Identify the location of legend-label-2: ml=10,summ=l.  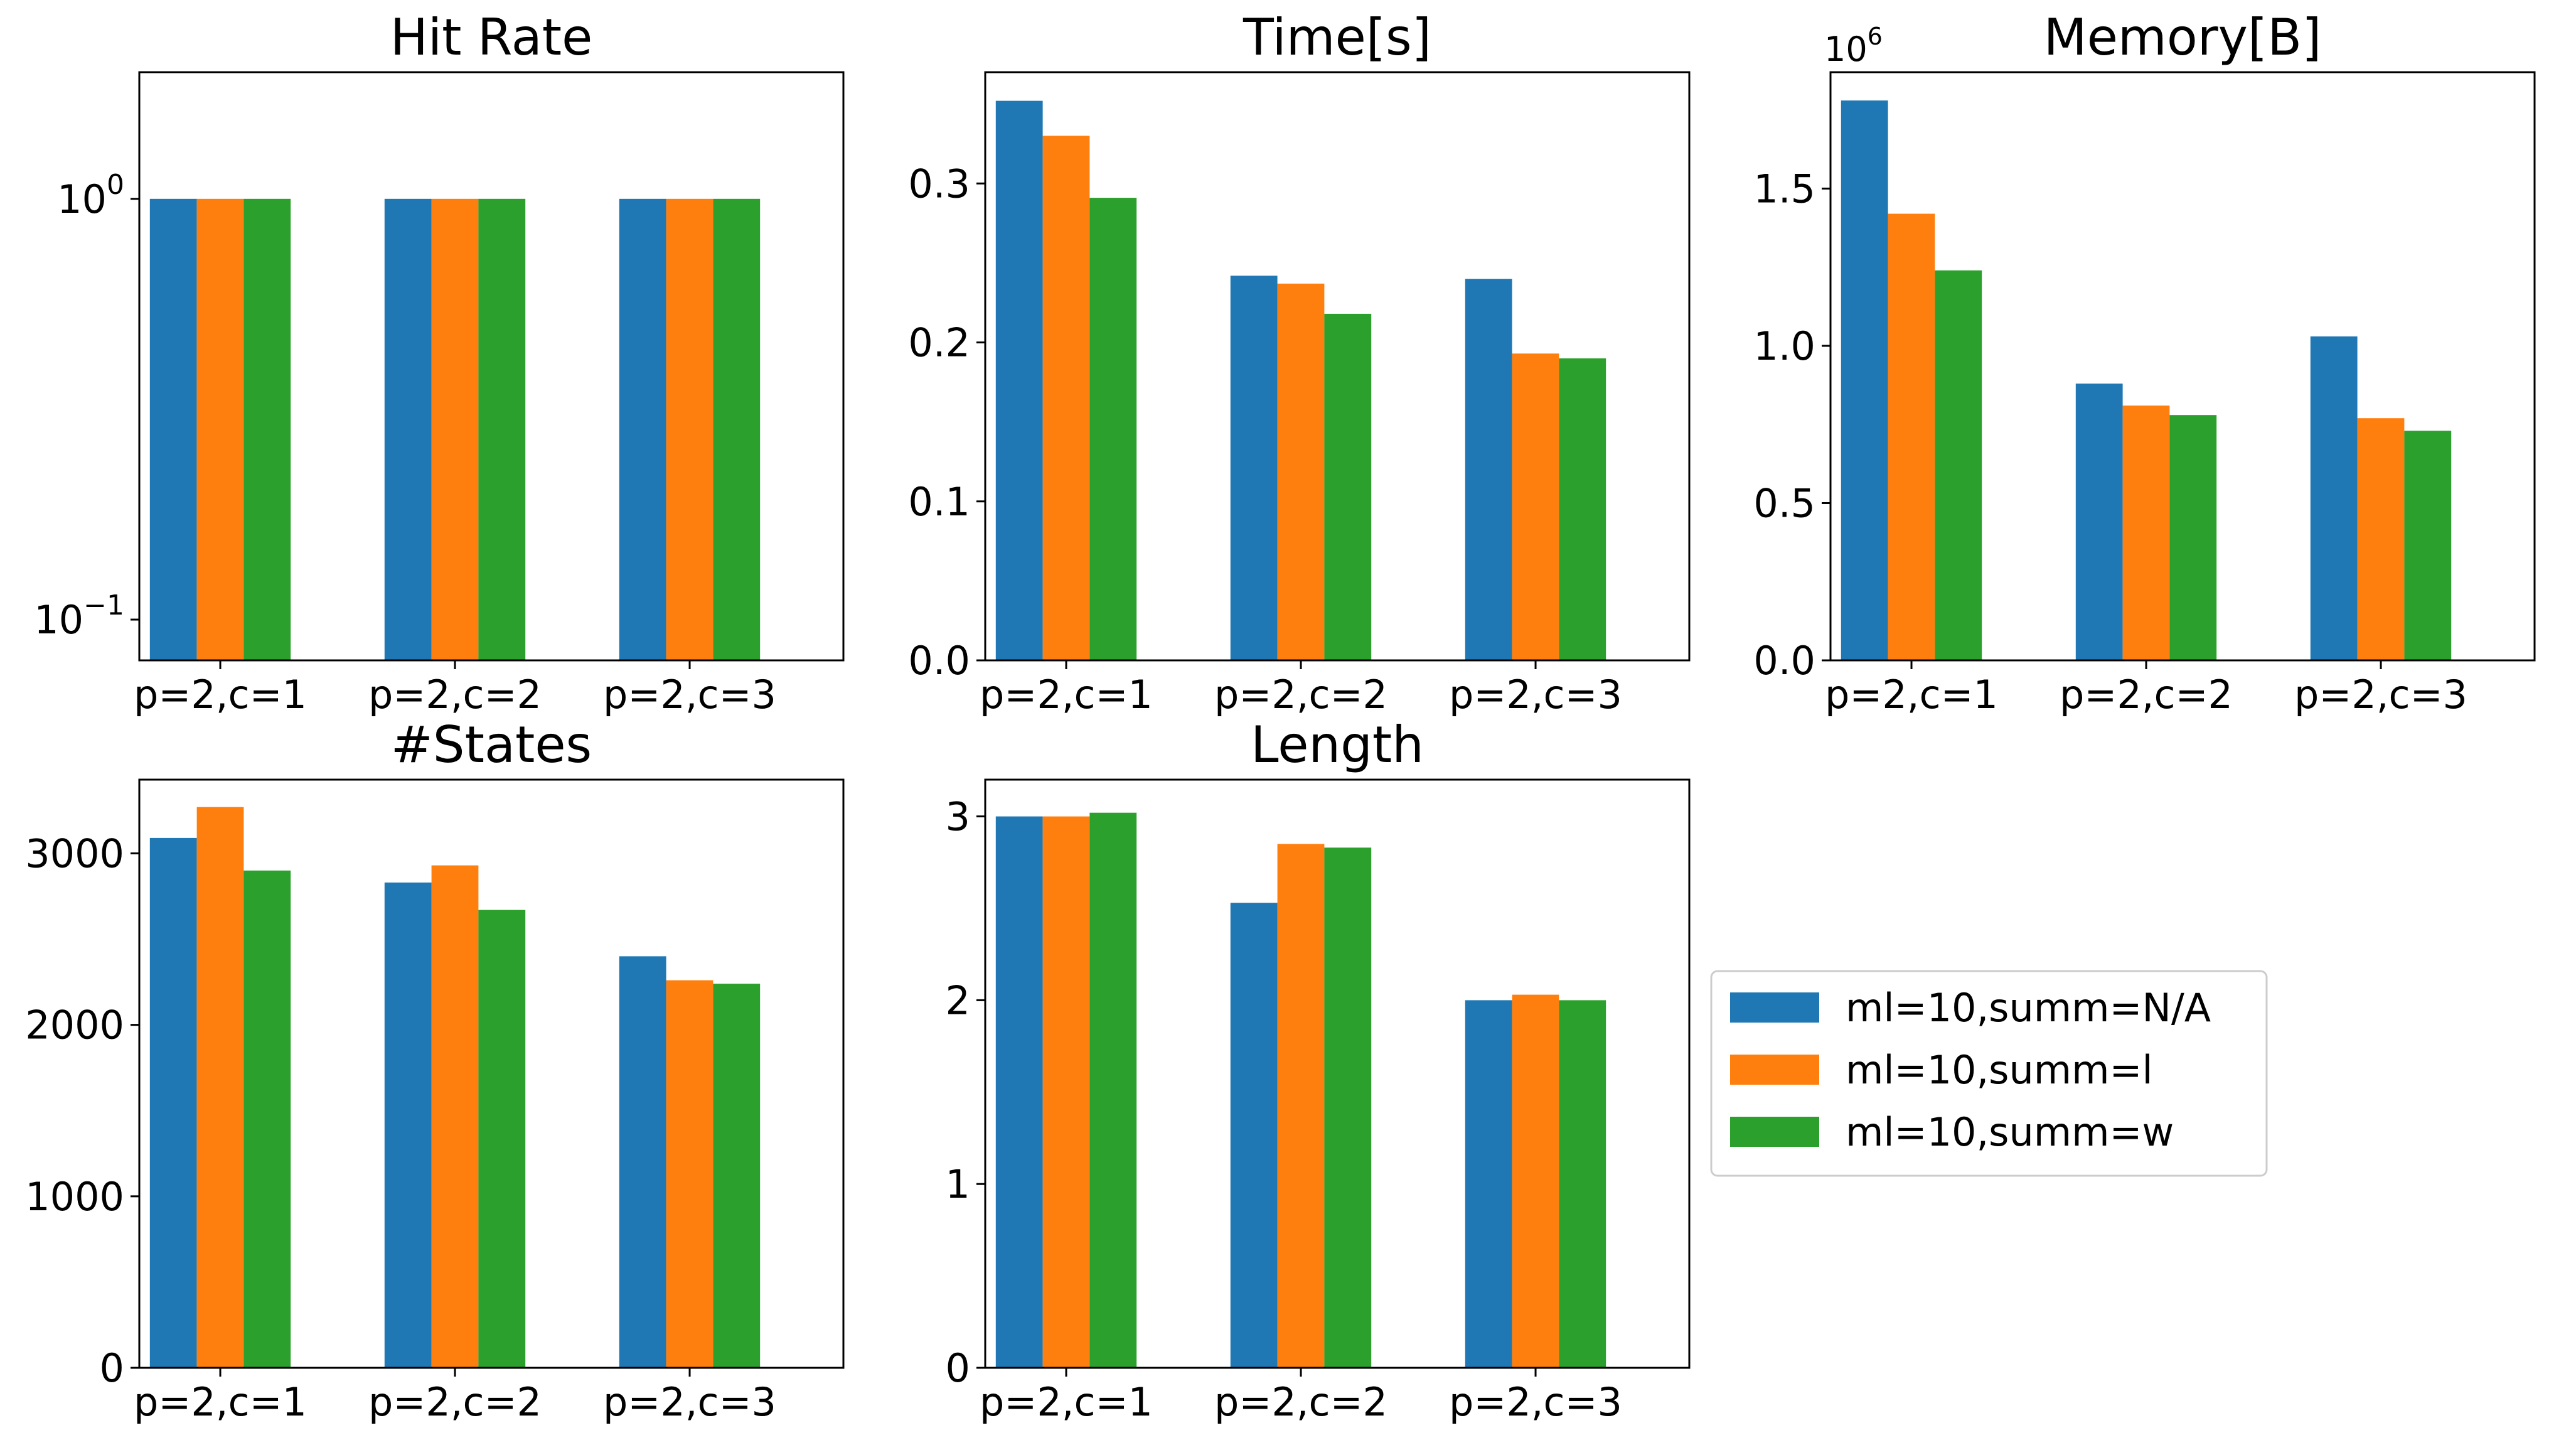
(1999, 1070).